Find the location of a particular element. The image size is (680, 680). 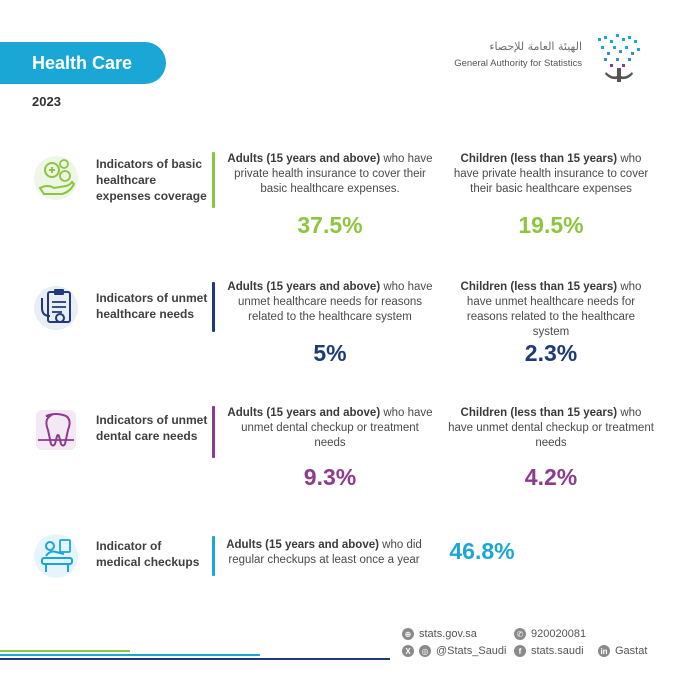

footer-line-navy is located at coordinates (195, 659).